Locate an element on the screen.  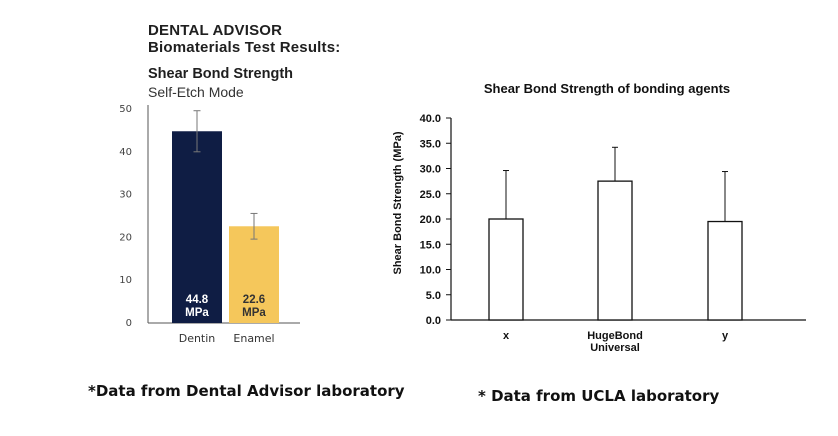
category-label: HugeBond is located at coordinates (615, 336).